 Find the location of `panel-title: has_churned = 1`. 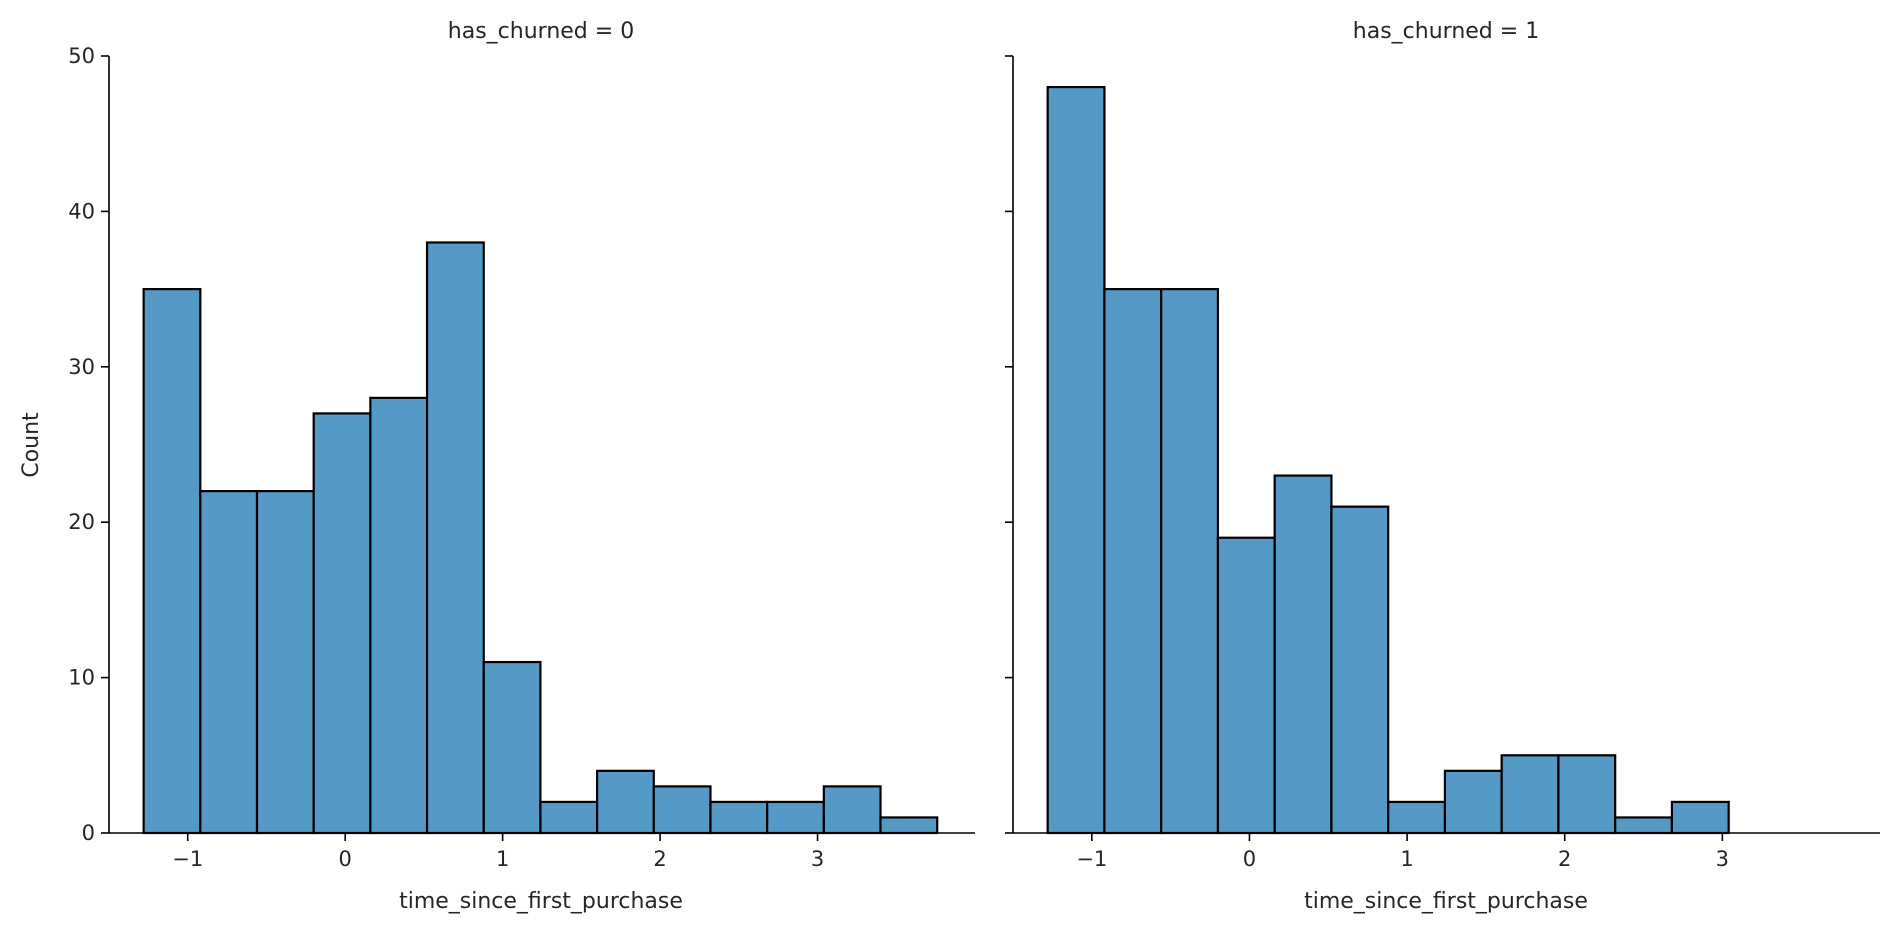

panel-title: has_churned = 1 is located at coordinates (1446, 31).